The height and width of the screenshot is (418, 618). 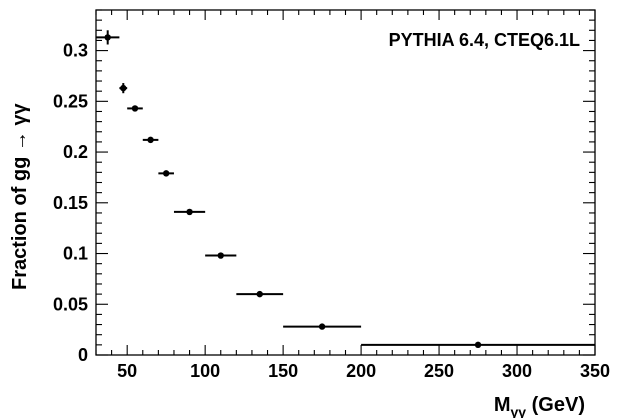 What do you see at coordinates (70, 203) in the screenshot?
I see `y-tick-label: 0.15` at bounding box center [70, 203].